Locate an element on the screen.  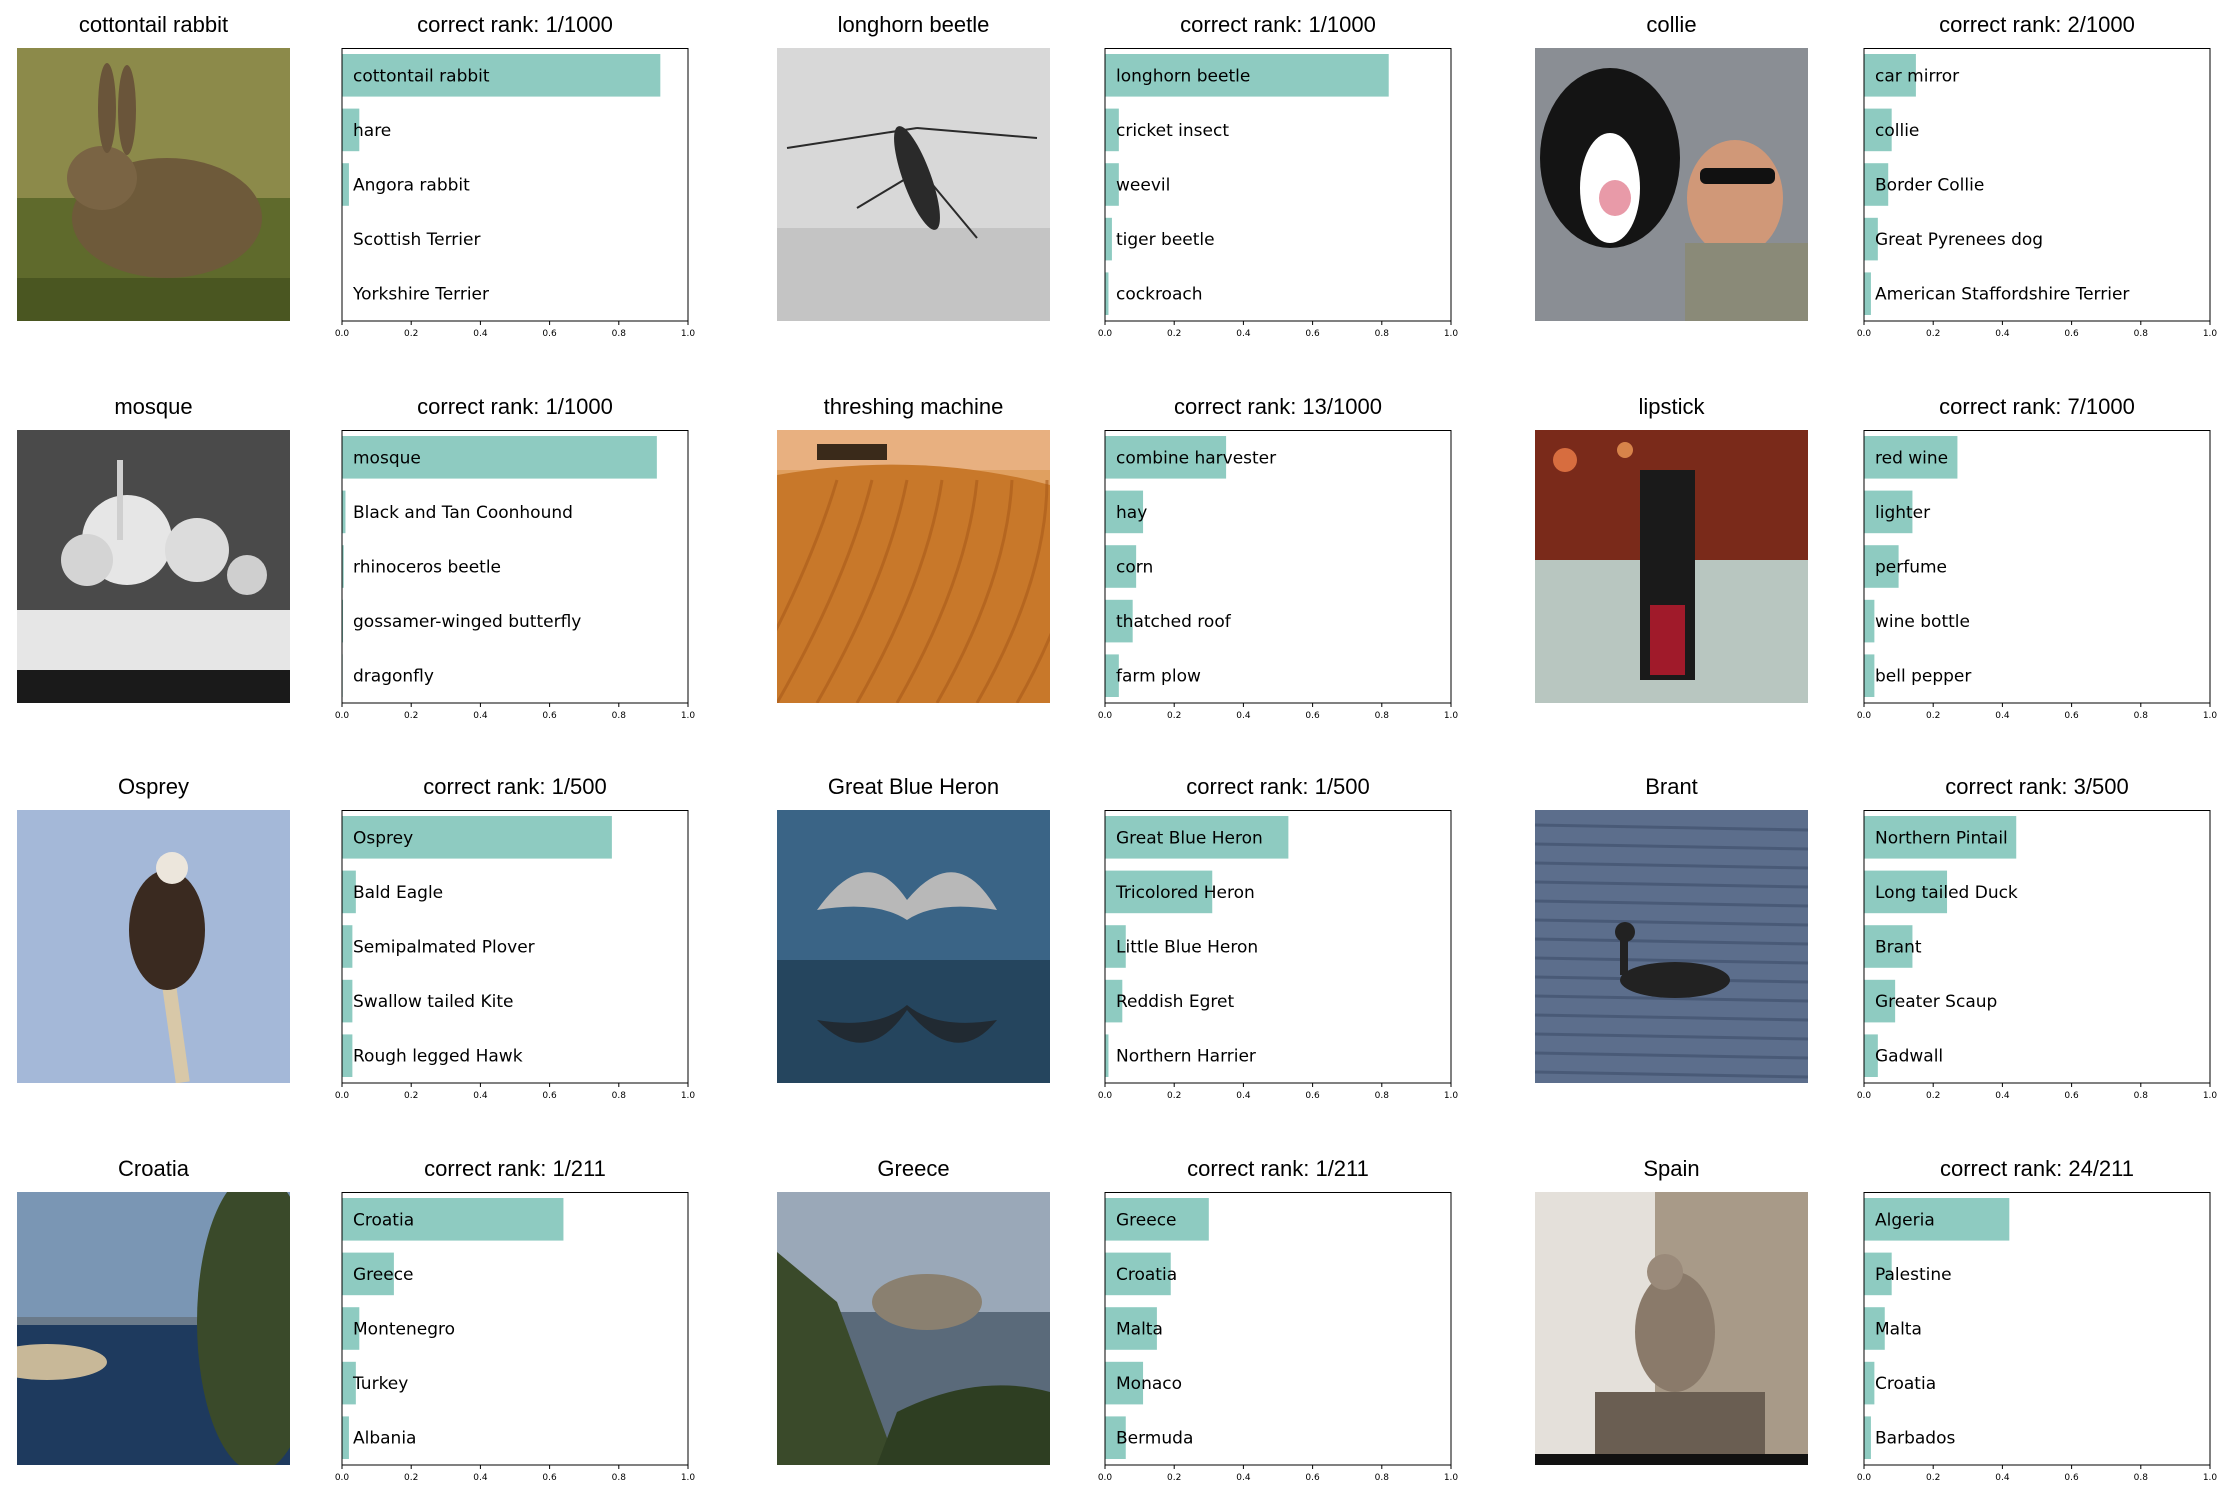
panel-6-chart-title: correct rank: 7/1000 is located at coordinates (2037, 406).